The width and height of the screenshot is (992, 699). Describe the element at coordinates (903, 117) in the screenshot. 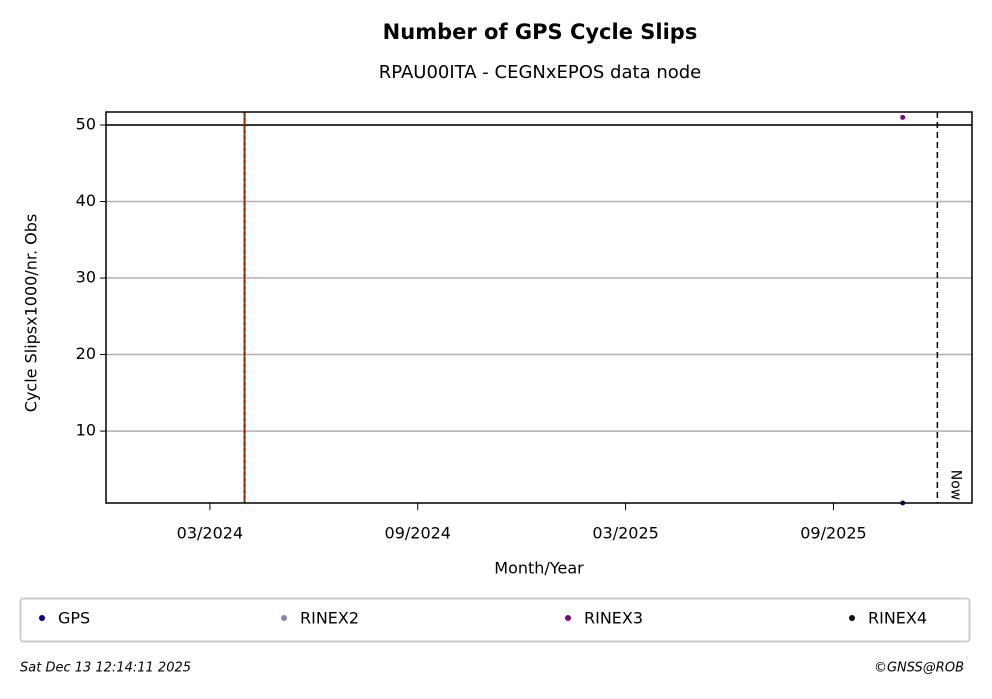

I see `data-point` at that location.